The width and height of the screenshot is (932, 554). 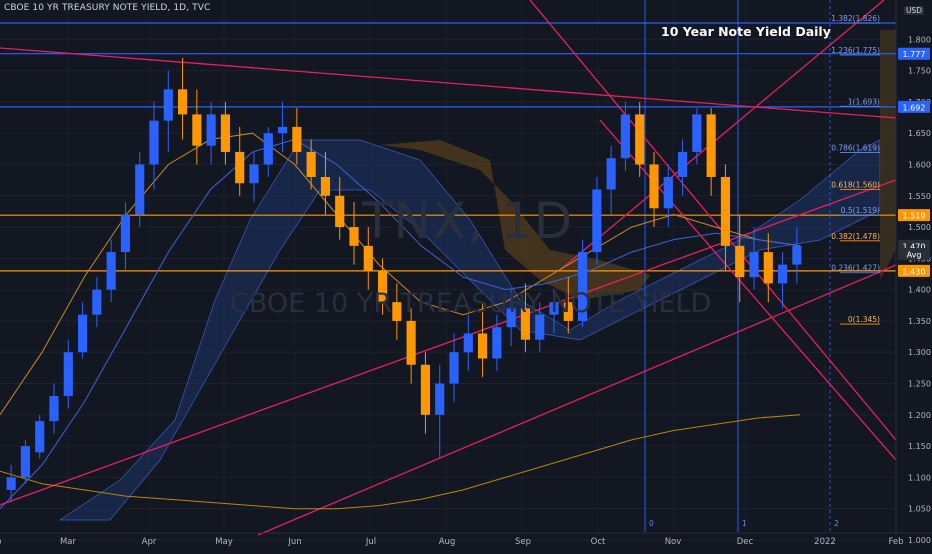 What do you see at coordinates (370, 542) in the screenshot?
I see `x-tick-label: Jul` at bounding box center [370, 542].